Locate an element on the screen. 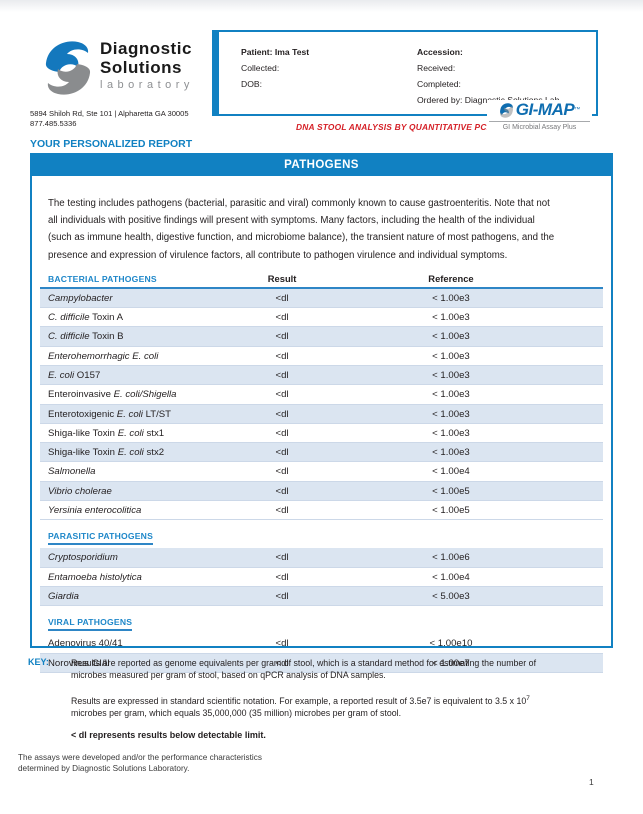 This screenshot has width=643, height=814. collected-label: Collected: is located at coordinates (260, 68).